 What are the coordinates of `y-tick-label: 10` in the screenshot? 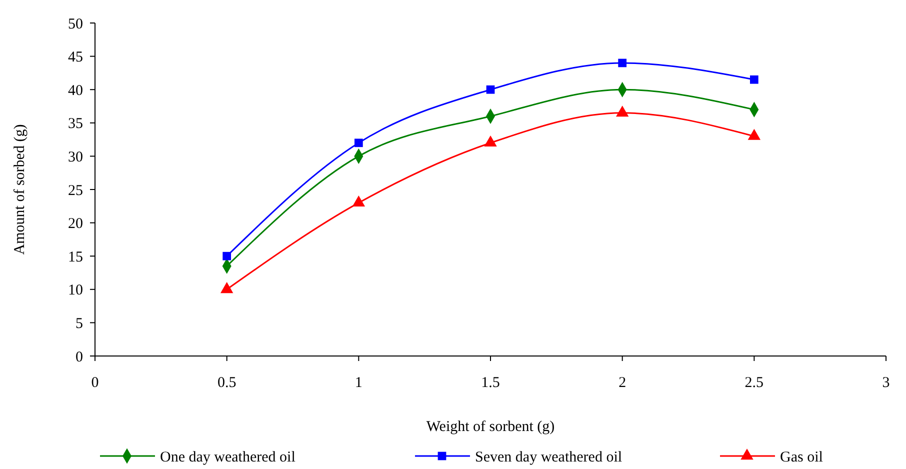 It's located at (75, 290).